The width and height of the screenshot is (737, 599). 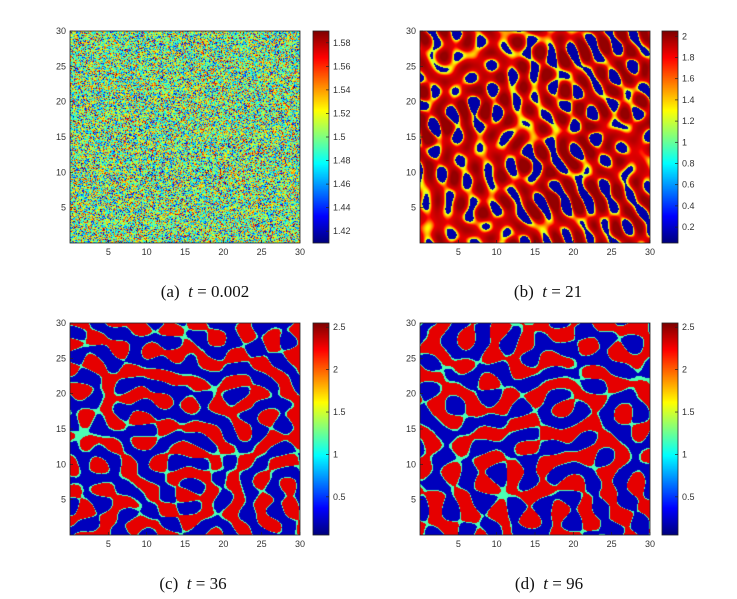 What do you see at coordinates (688, 185) in the screenshot?
I see `colorbar-tick-label: 0.6` at bounding box center [688, 185].